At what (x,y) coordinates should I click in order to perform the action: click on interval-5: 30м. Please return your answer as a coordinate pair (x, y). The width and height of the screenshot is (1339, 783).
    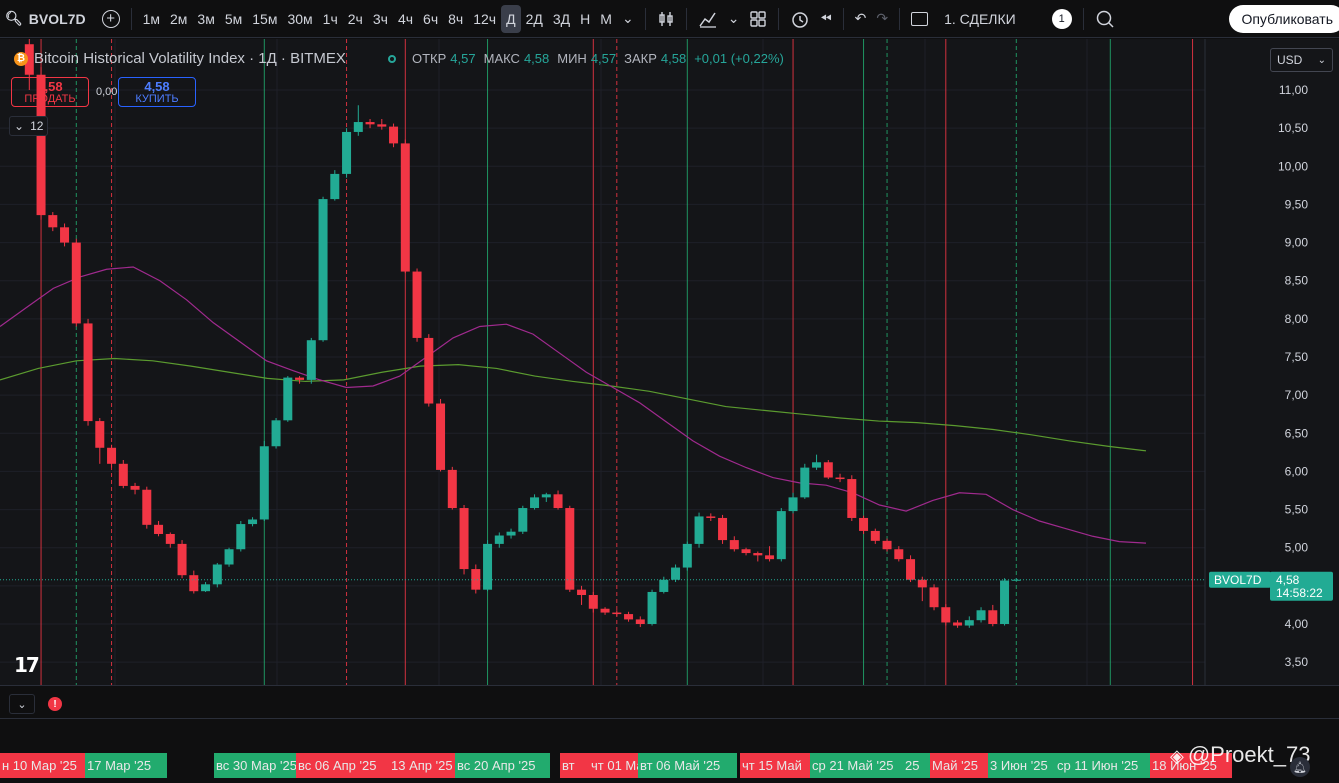
    Looking at the image, I should click on (300, 18).